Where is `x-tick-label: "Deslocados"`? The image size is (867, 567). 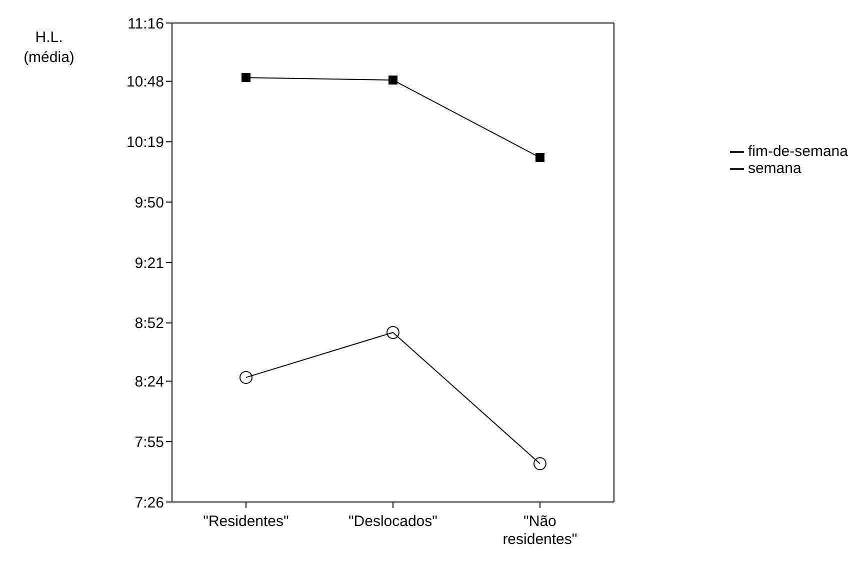
x-tick-label: "Deslocados" is located at coordinates (393, 521).